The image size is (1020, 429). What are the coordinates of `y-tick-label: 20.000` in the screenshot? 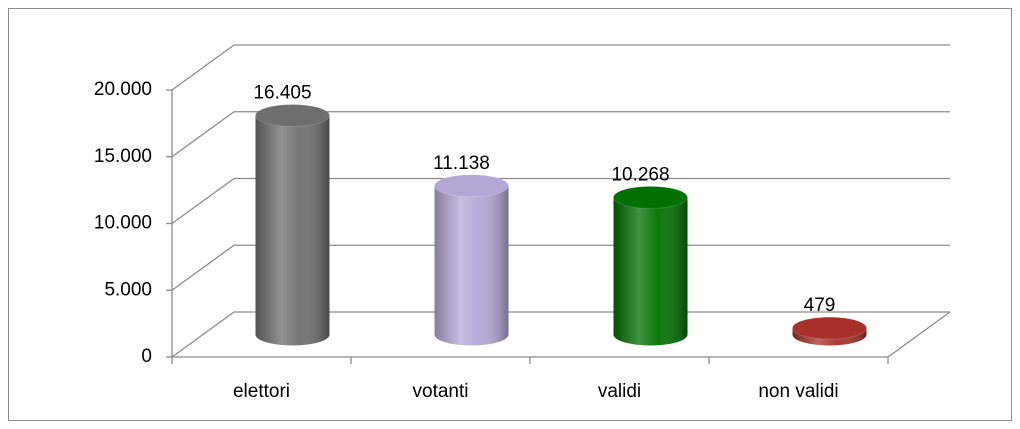 It's located at (123, 89).